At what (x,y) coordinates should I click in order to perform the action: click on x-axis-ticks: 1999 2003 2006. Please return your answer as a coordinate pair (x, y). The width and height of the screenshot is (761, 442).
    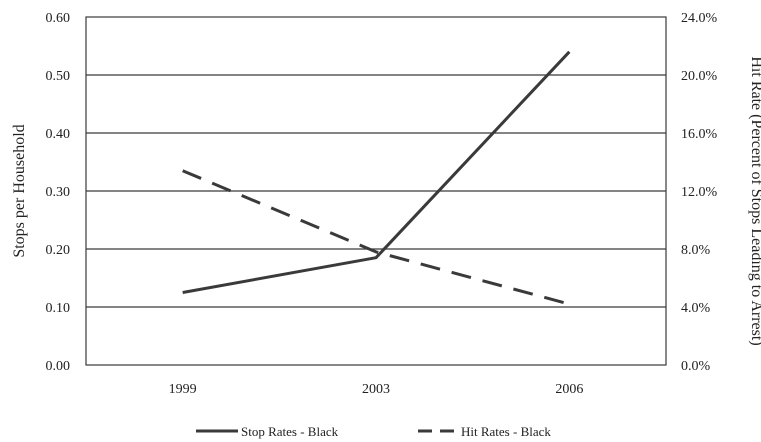
    Looking at the image, I should click on (376, 389).